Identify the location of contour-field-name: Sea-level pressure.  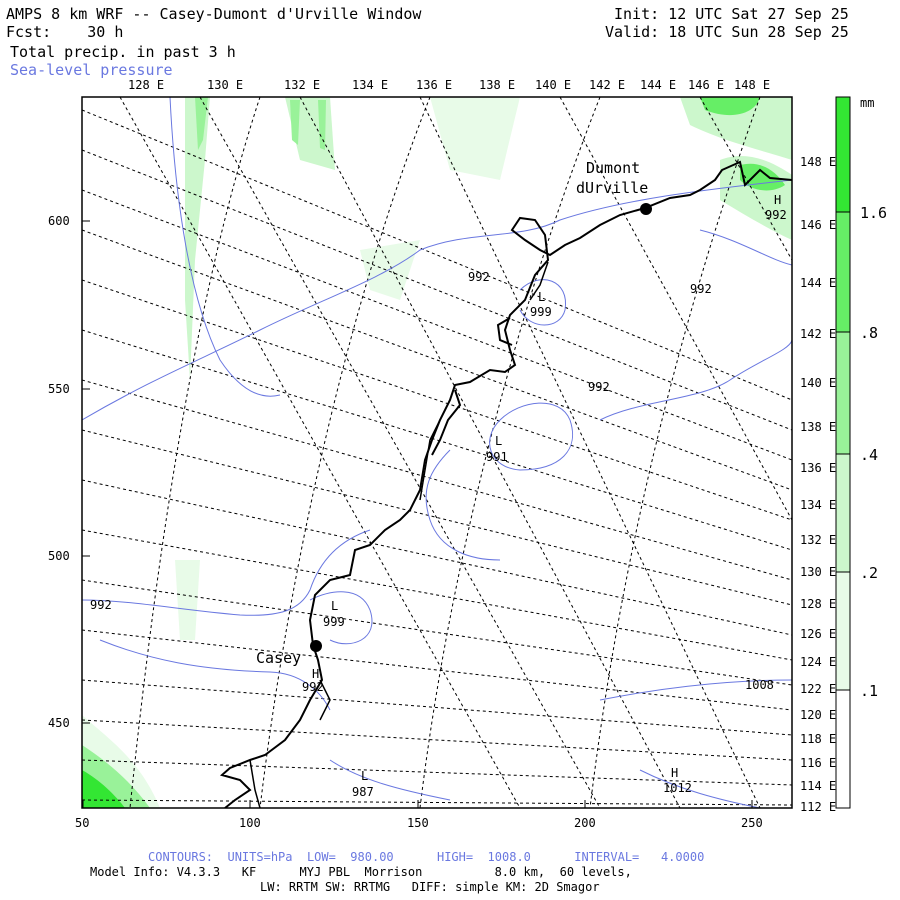
(91, 70).